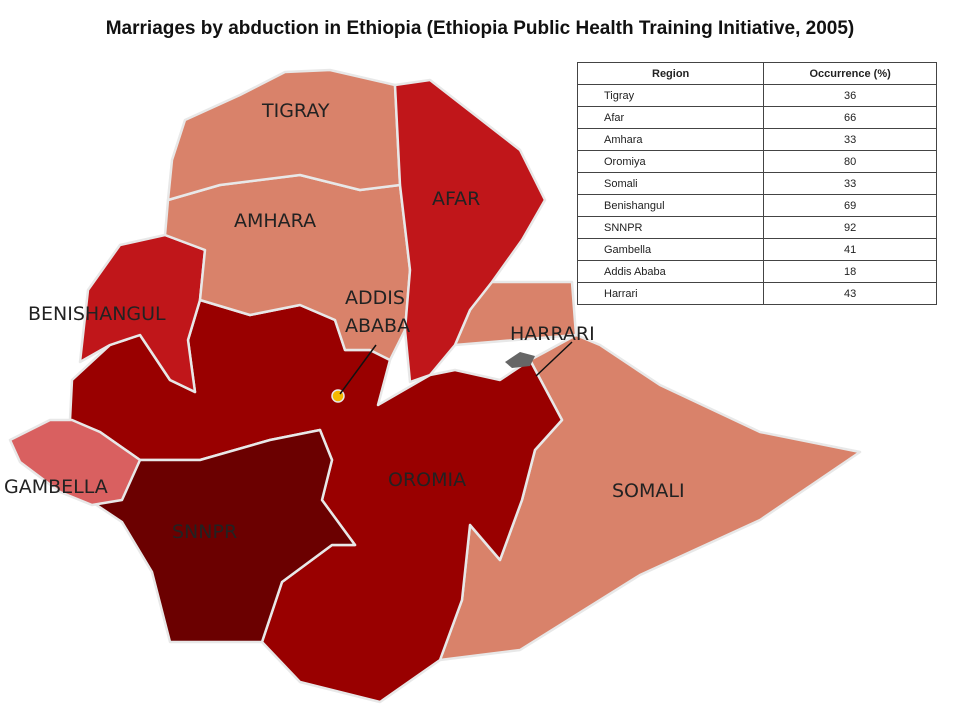 The image size is (960, 720). What do you see at coordinates (850, 73) in the screenshot?
I see `header-cell: Occurrence (%)` at bounding box center [850, 73].